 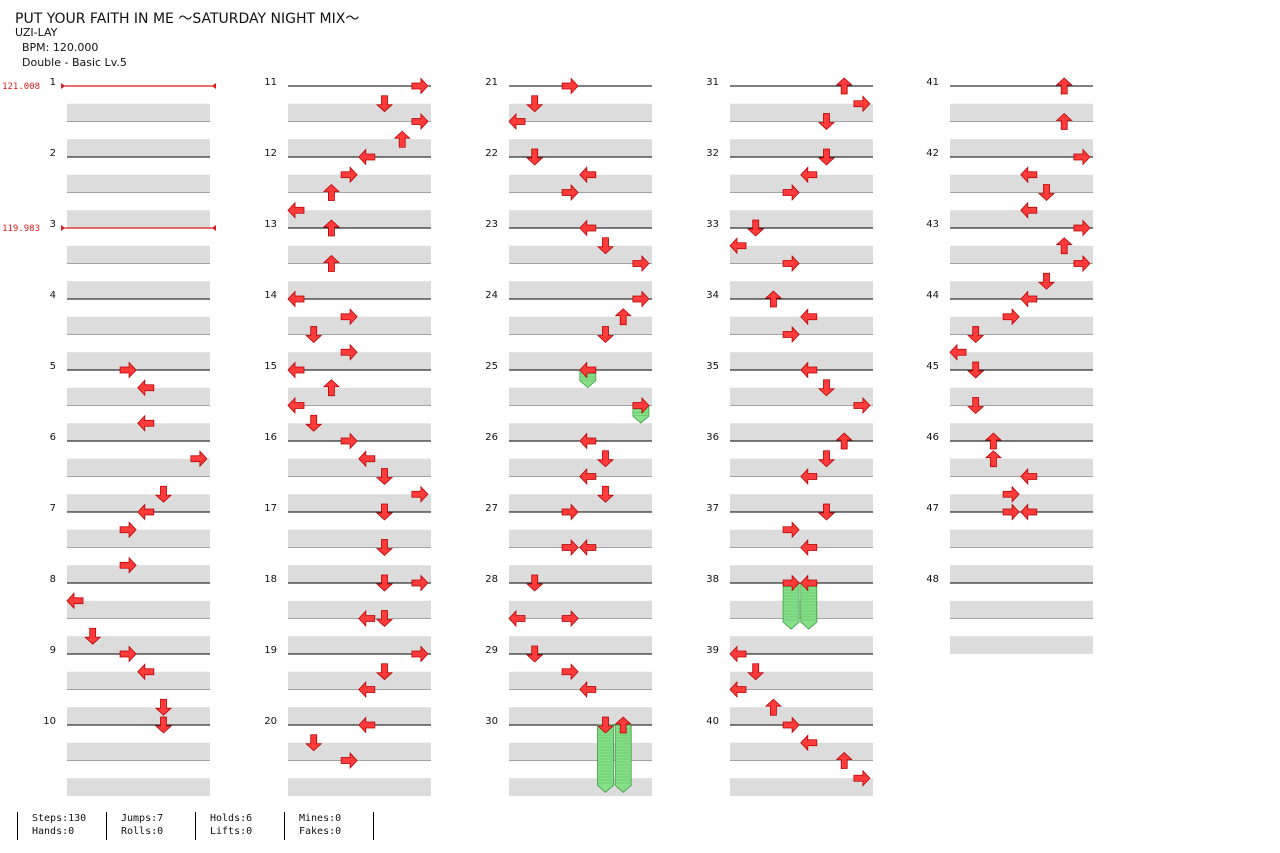 I want to click on measure-number: 34, so click(x=712, y=295).